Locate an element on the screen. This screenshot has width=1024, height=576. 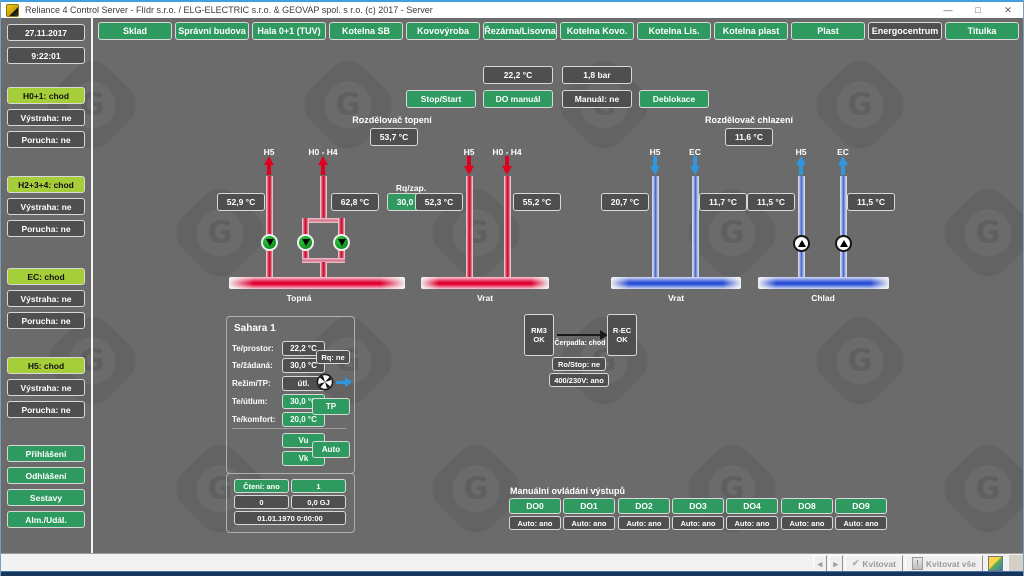
nav-kotelna-sb: Kotelna SB is located at coordinates (366, 31).